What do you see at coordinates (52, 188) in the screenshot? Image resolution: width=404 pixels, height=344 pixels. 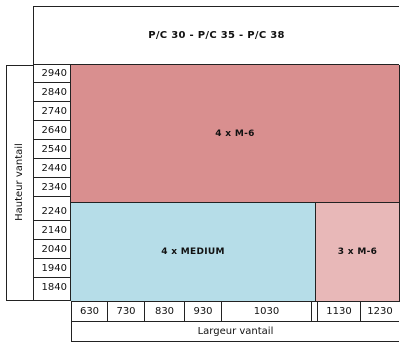 I see `y-tick-label: 2340` at bounding box center [52, 188].